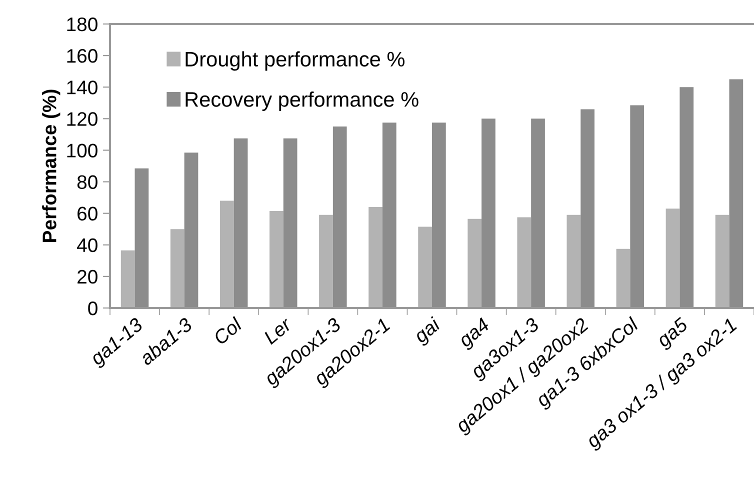 The width and height of the screenshot is (754, 502). What do you see at coordinates (302, 101) in the screenshot?
I see `legend-label: Recovery performance %` at bounding box center [302, 101].